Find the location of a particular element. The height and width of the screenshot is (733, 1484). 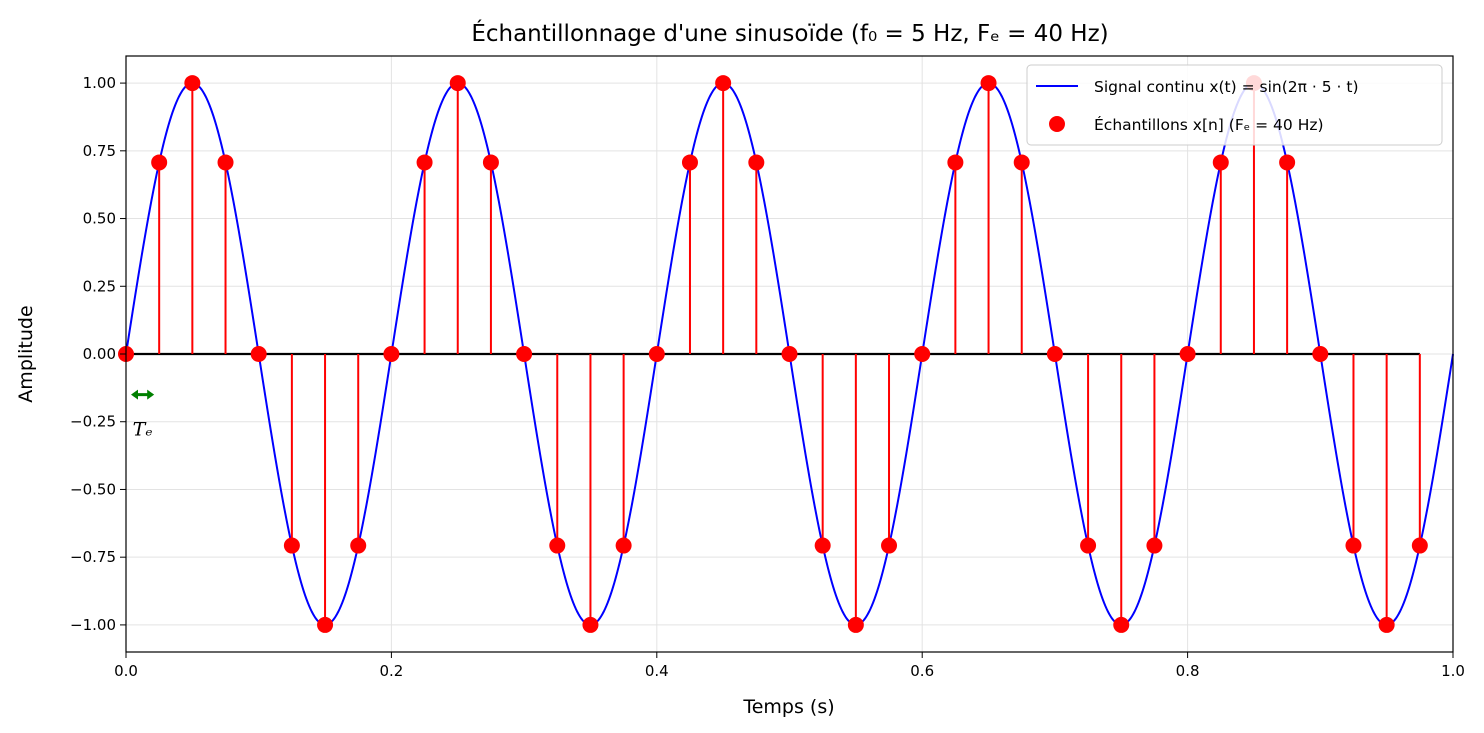

y-tick-label: −0.50 is located at coordinates (93, 489).